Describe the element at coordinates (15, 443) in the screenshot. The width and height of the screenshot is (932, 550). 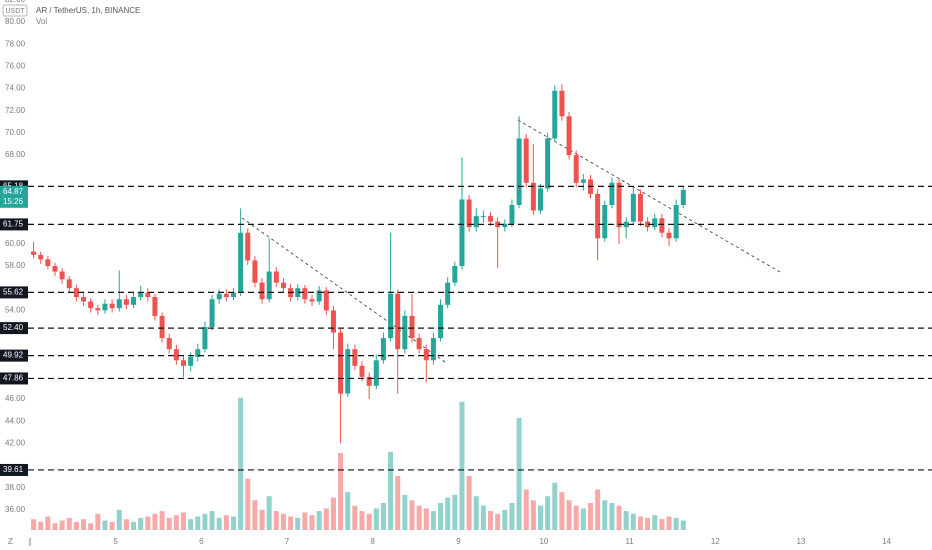
I see `y-tick-label: 42.00` at that location.